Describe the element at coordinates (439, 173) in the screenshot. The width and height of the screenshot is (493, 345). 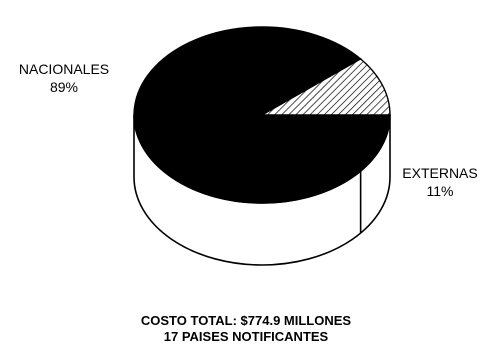
I see `slice-label-externas: EXTERNAS` at that location.